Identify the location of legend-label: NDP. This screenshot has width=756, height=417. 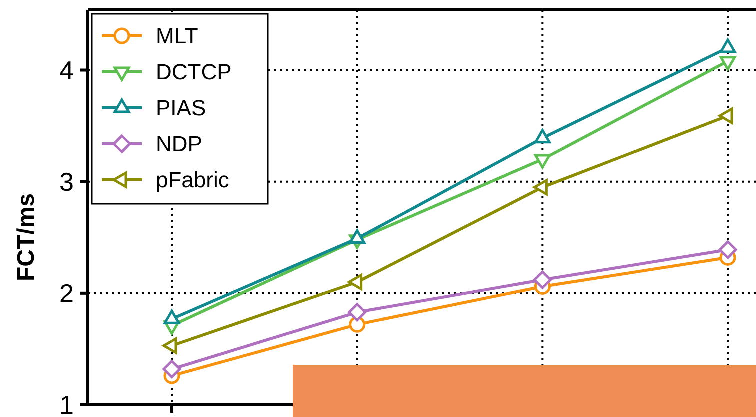
(179, 144).